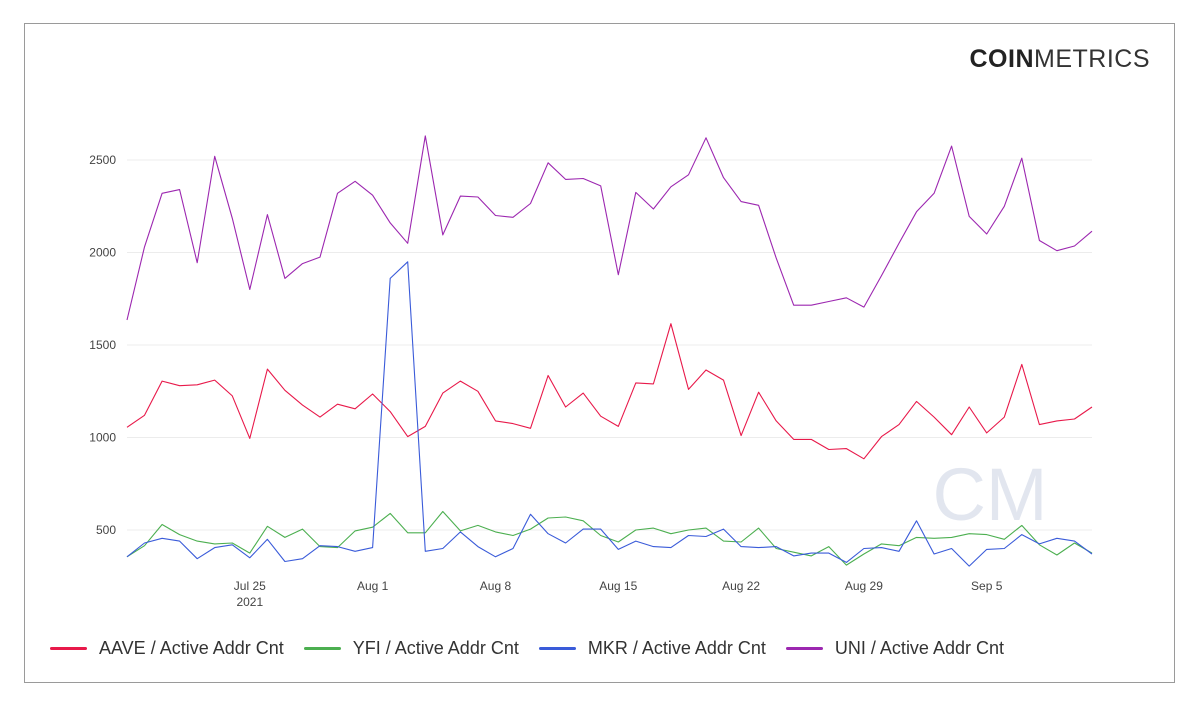 This screenshot has height=708, width=1200. What do you see at coordinates (989, 494) in the screenshot?
I see `watermark-logo: CM` at bounding box center [989, 494].